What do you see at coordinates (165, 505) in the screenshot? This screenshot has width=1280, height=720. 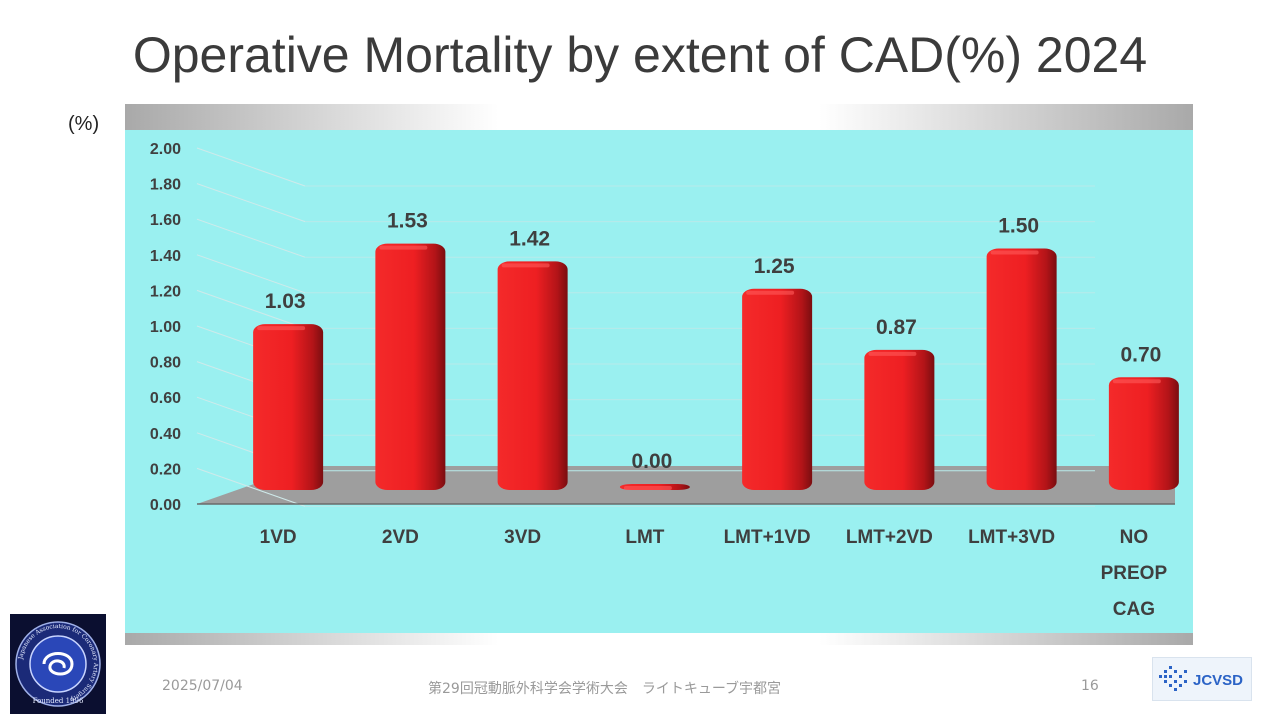 I see `y-tick-label: 0.00` at bounding box center [165, 505].